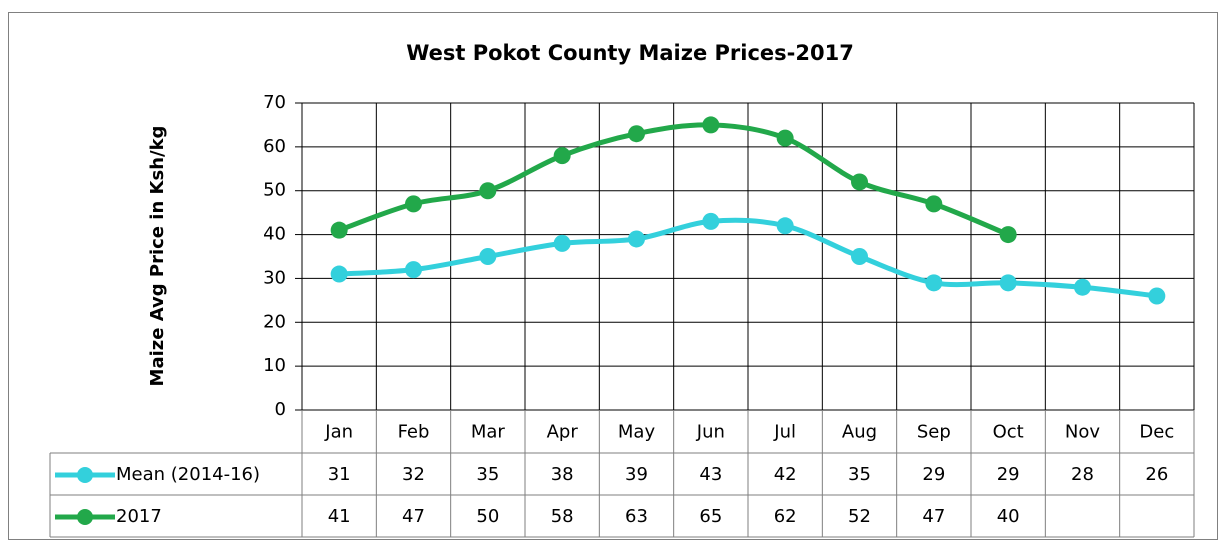  I want to click on table-value: 31, so click(339, 474).